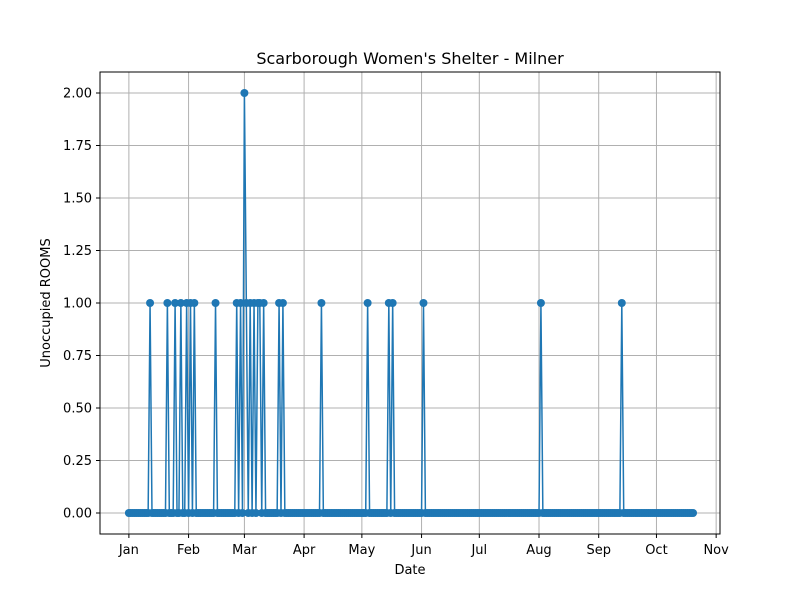 The height and width of the screenshot is (600, 800). I want to click on y-tick-label: 0.50, so click(77, 409).